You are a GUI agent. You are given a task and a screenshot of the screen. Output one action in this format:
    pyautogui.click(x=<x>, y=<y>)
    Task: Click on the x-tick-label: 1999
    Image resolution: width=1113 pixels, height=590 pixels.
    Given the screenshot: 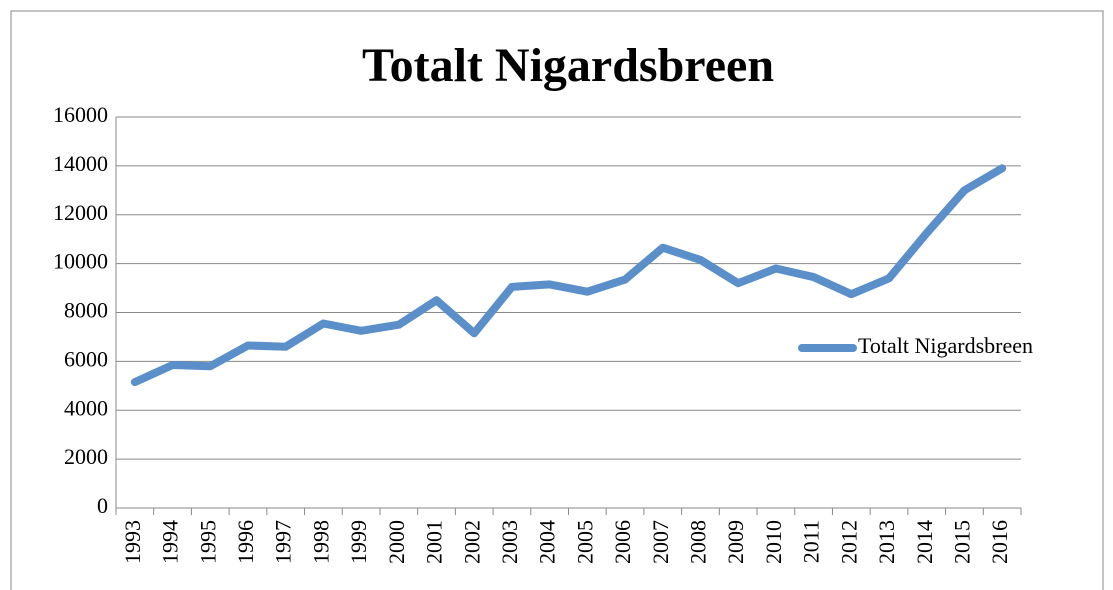 What is the action you would take?
    pyautogui.click(x=358, y=542)
    